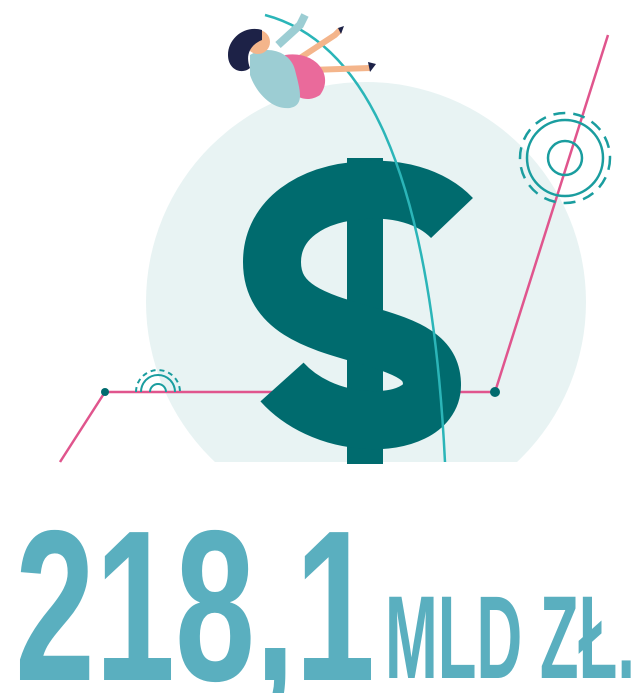 The image size is (641, 693). What do you see at coordinates (158, 381) in the screenshot?
I see `gear-small` at bounding box center [158, 381].